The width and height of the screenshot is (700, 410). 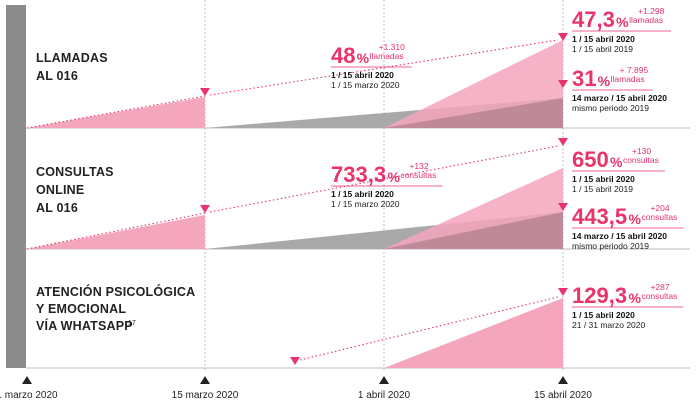 What do you see at coordinates (659, 208) in the screenshot?
I see `callout-extra: +204` at bounding box center [659, 208].